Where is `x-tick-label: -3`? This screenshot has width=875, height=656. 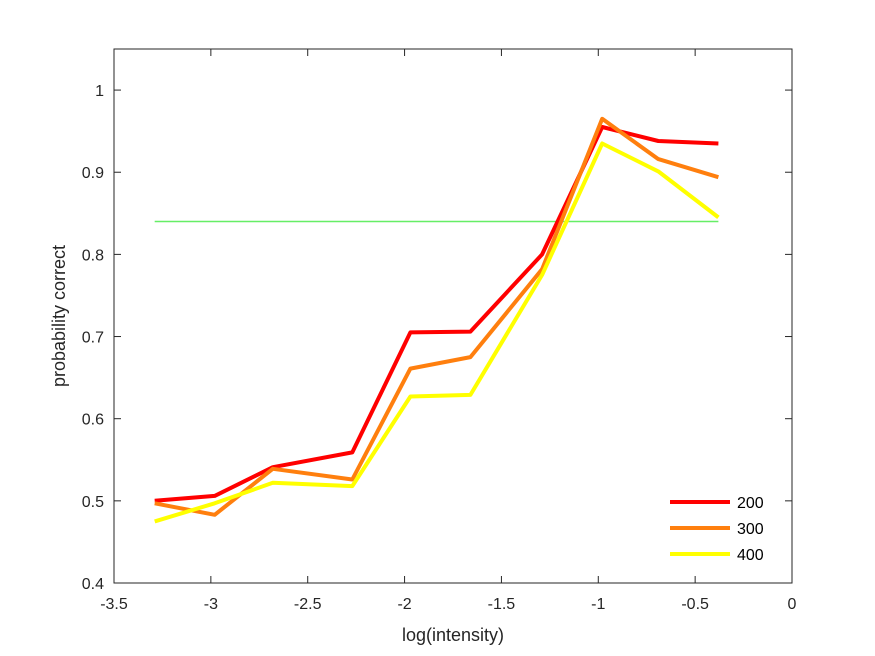 x-tick-label: -3 is located at coordinates (211, 604).